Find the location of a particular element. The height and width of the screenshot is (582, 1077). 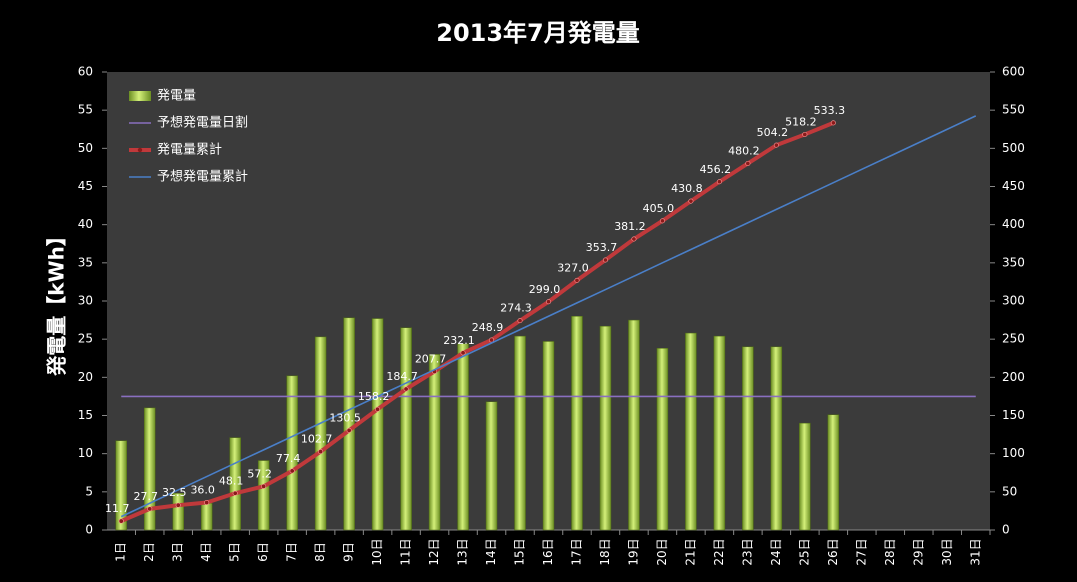

y2-tick-label: 200 is located at coordinates (1013, 377).